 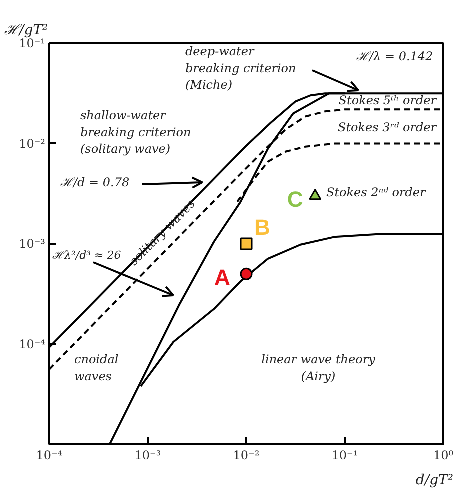 I want to click on annotation: ℋ/d = 0.78, so click(x=95, y=183).